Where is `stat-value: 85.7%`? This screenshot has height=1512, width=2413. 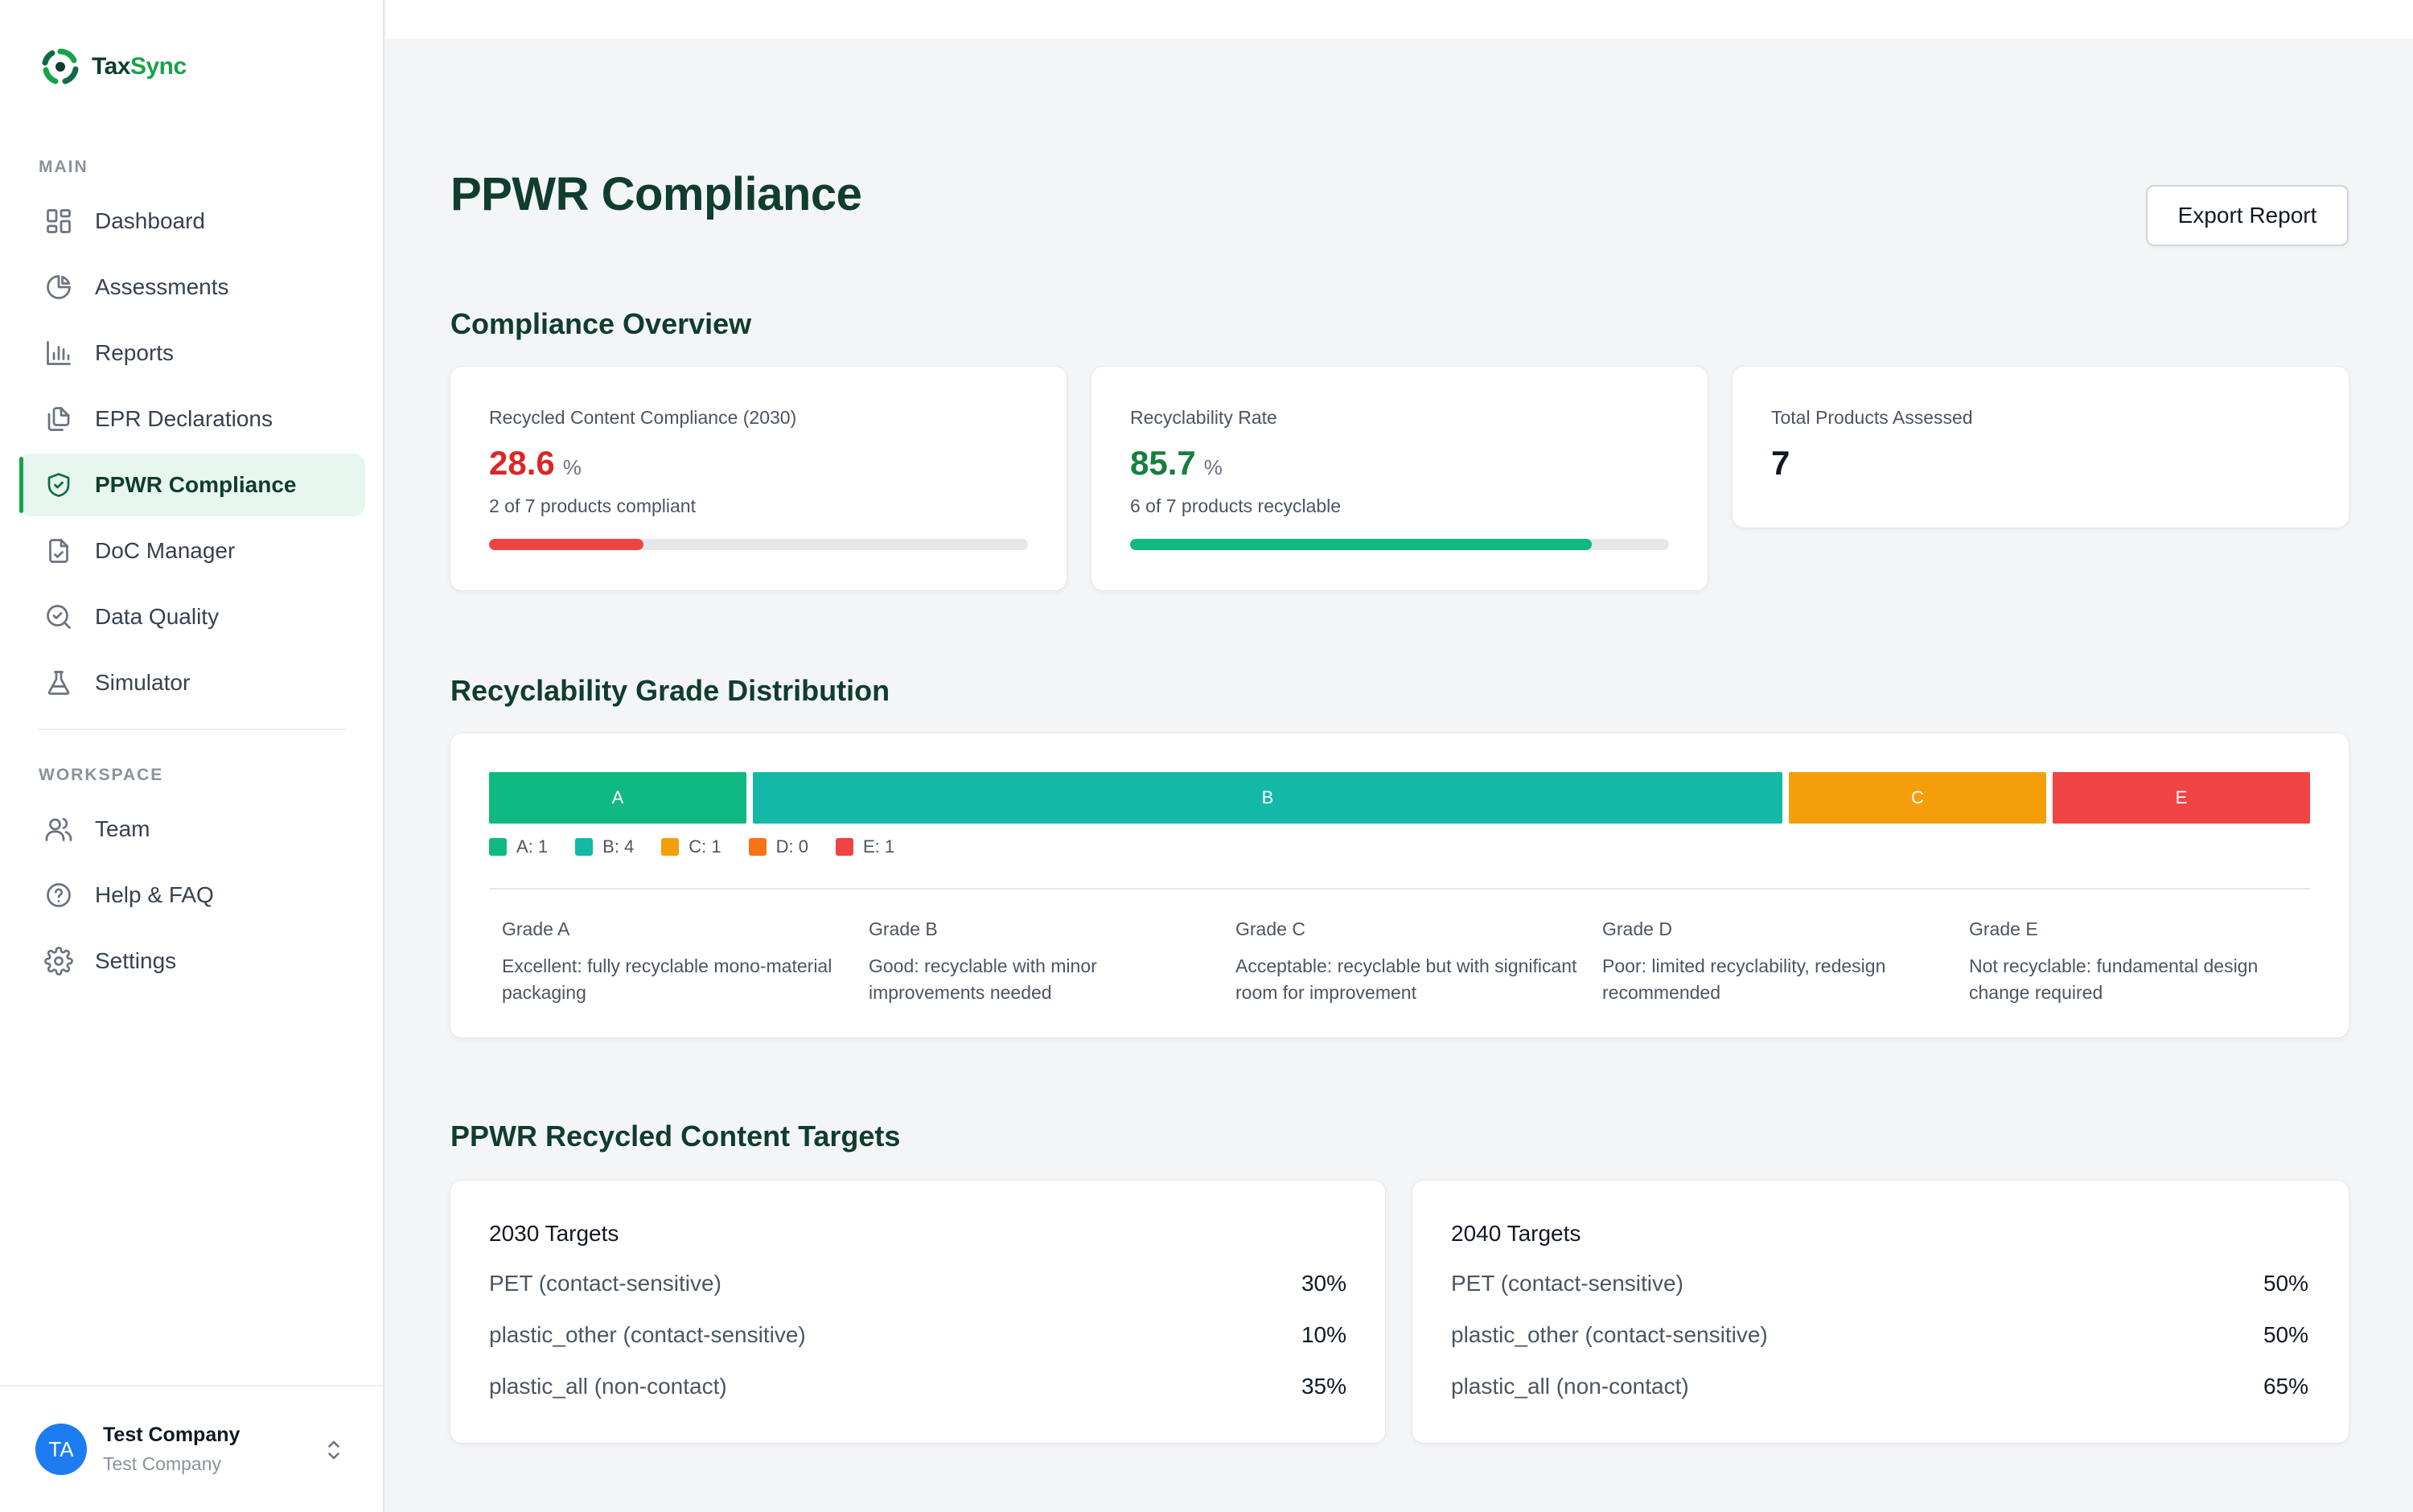 stat-value: 85.7% is located at coordinates (1176, 463).